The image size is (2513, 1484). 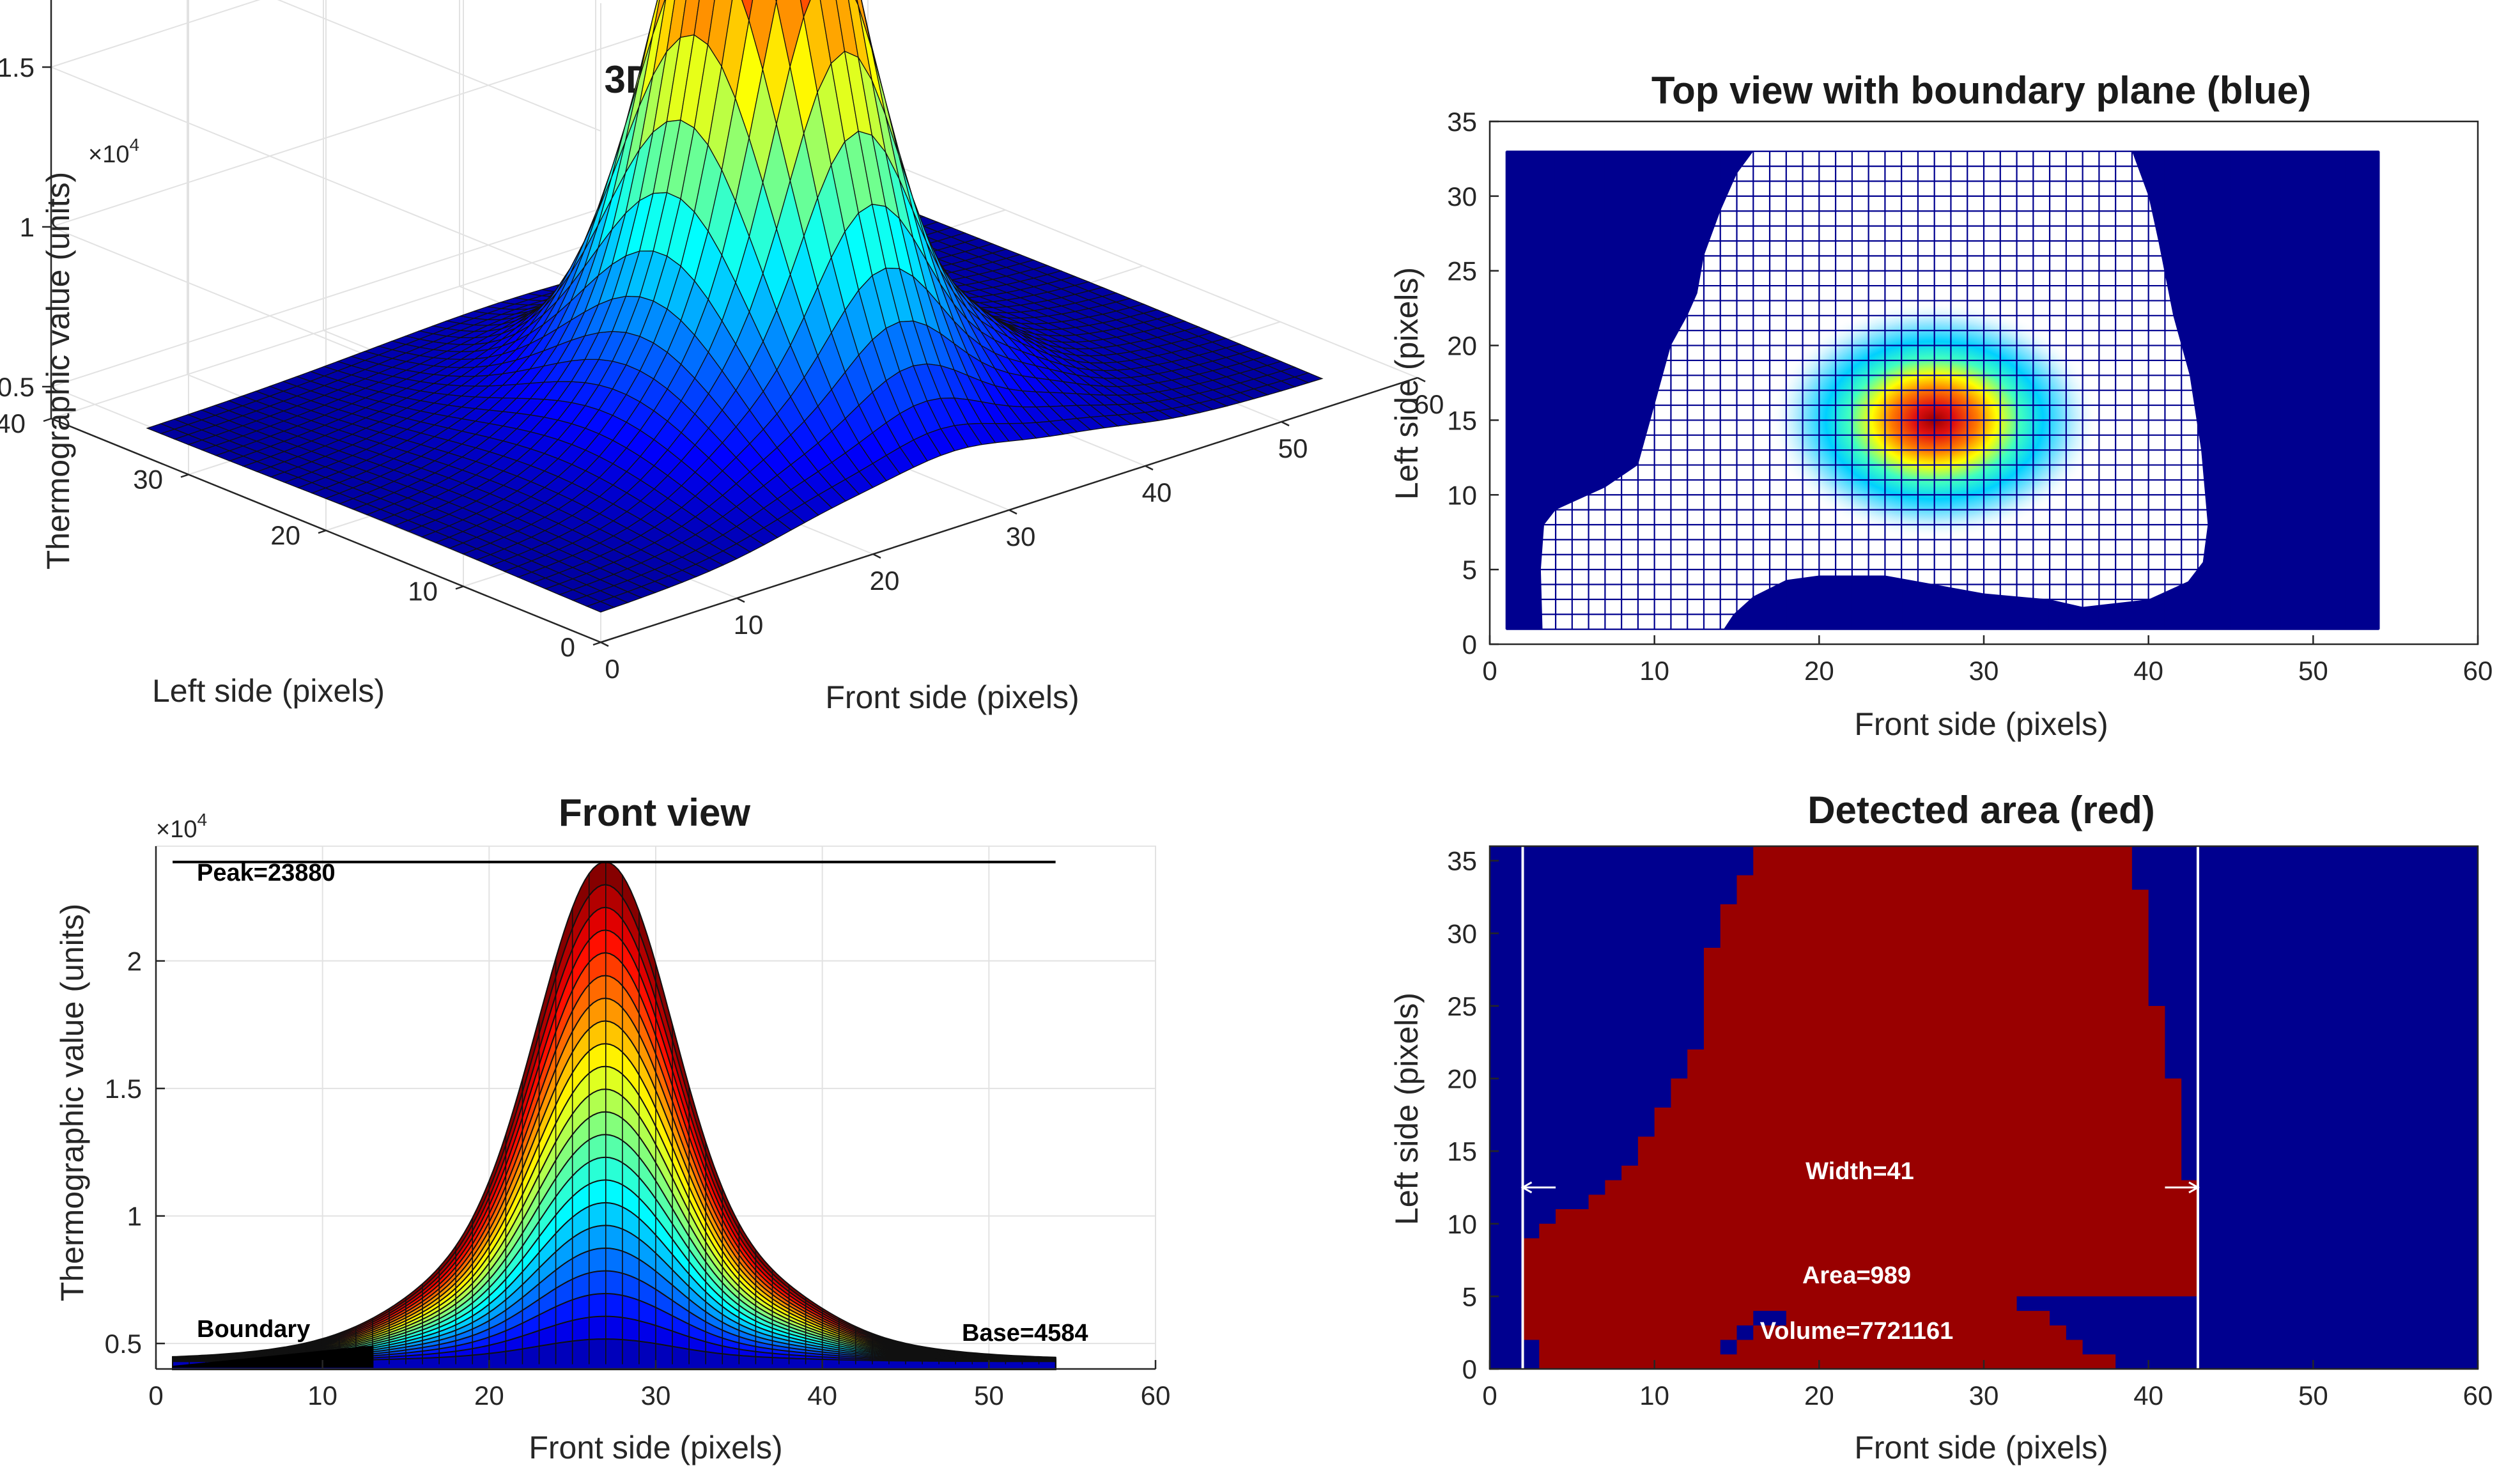 What do you see at coordinates (13, 423) in the screenshot?
I see `y-tick-label: 40` at bounding box center [13, 423].